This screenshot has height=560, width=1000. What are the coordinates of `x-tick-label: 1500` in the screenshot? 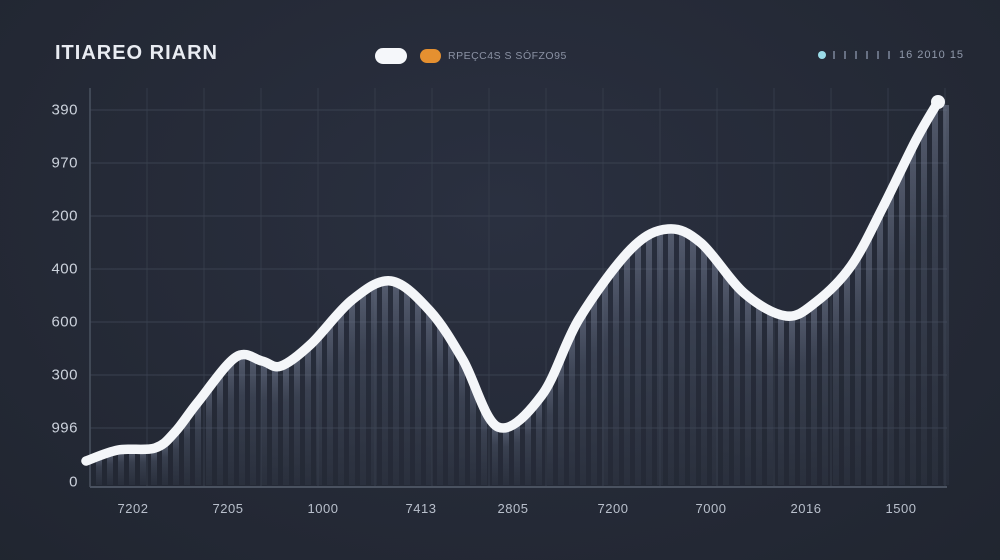 It's located at (901, 508).